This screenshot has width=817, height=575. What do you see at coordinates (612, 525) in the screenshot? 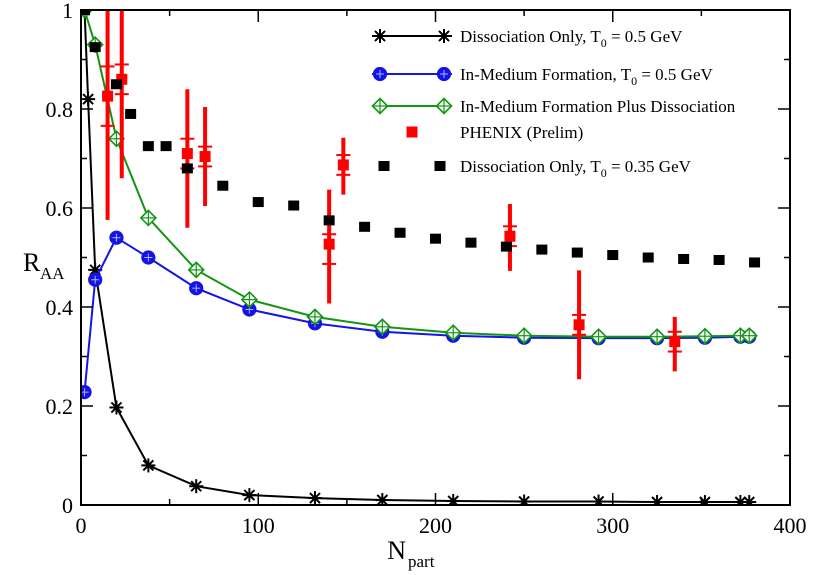
I see `x-tick-label: 300` at bounding box center [612, 525].